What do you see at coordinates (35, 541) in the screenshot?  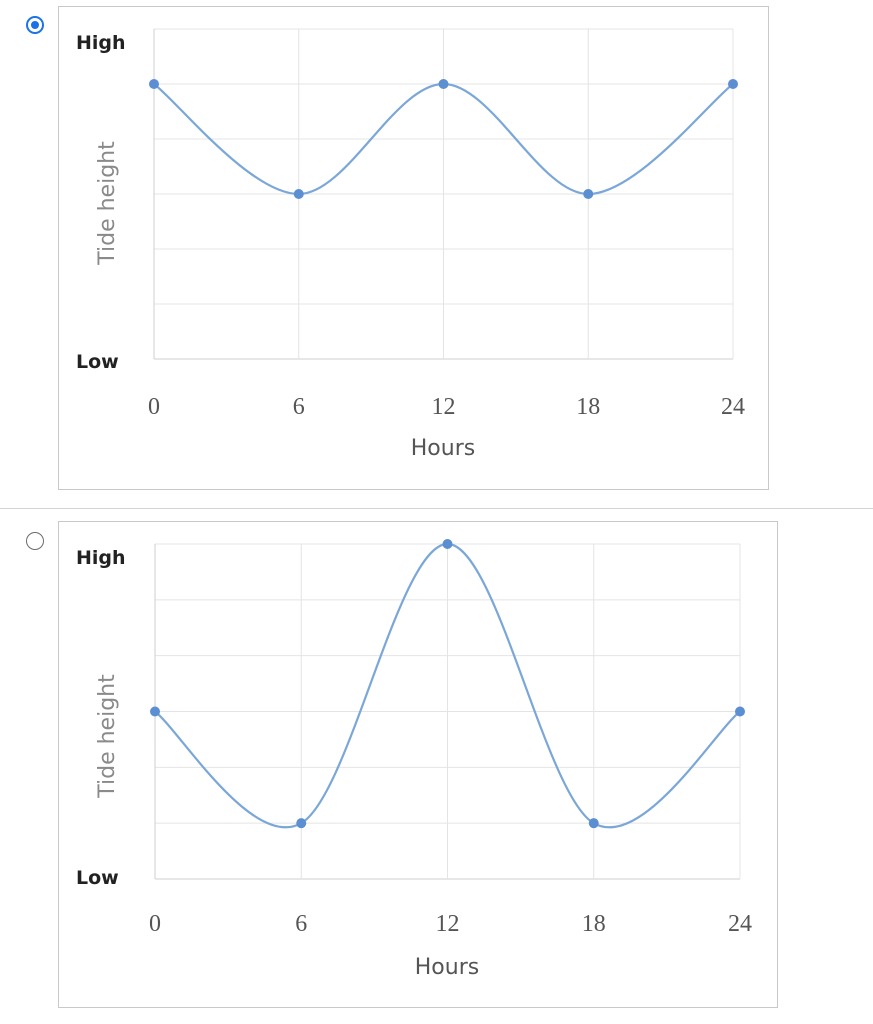 I see `option-2-radio` at bounding box center [35, 541].